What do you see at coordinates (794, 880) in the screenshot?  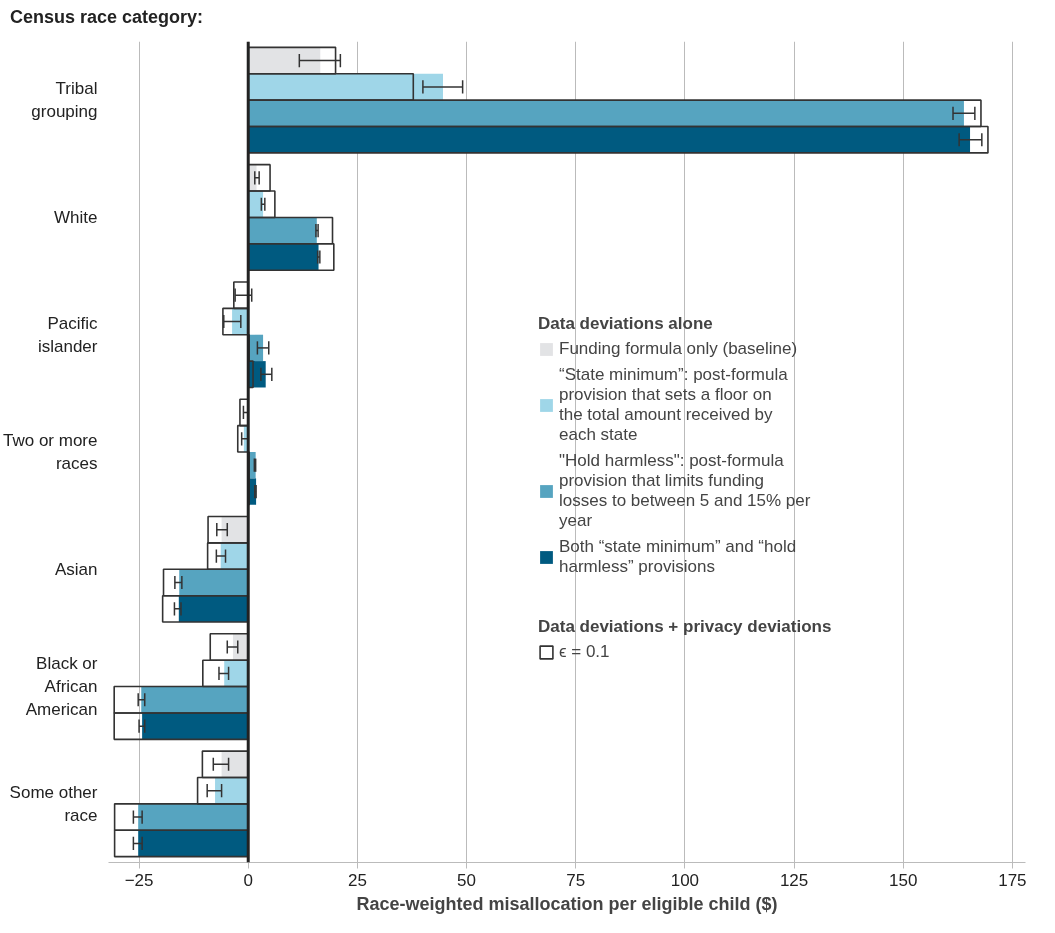 I see `x-tick-label: 125` at bounding box center [794, 880].